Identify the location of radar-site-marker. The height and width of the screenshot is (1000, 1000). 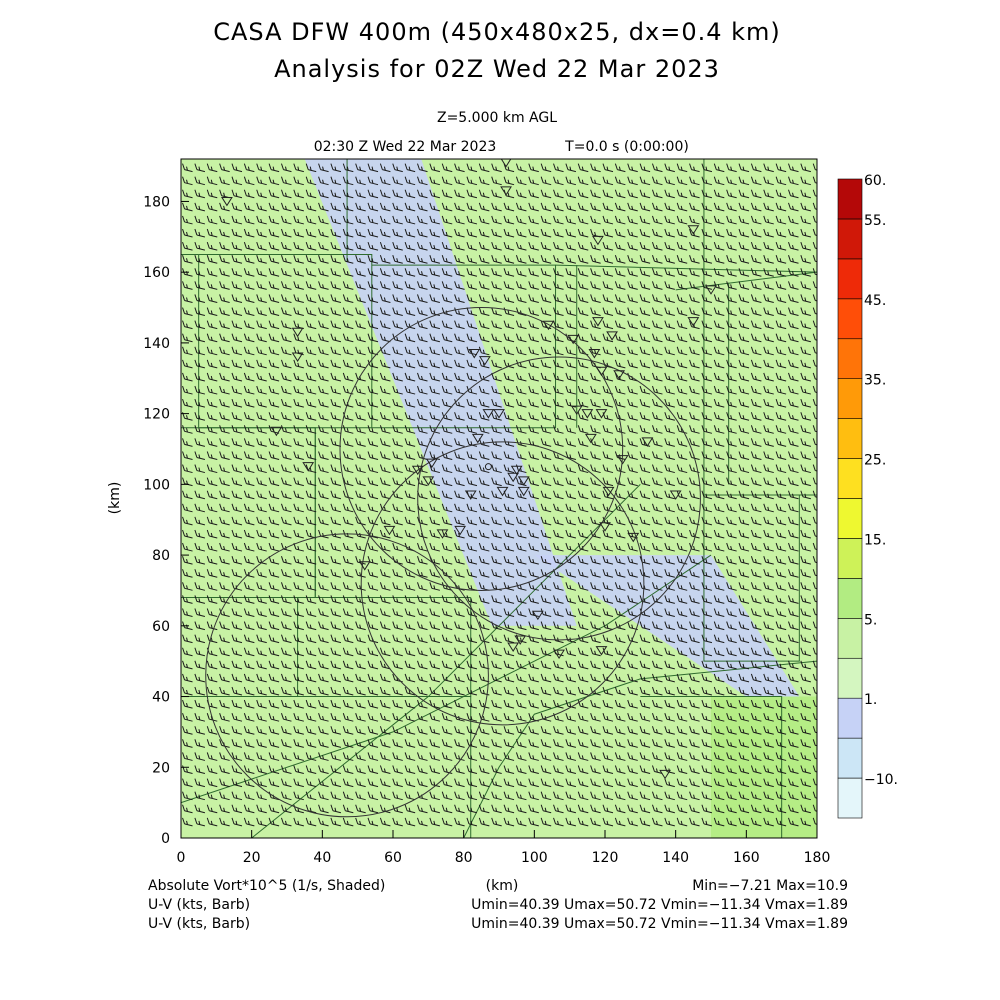
(513, 647).